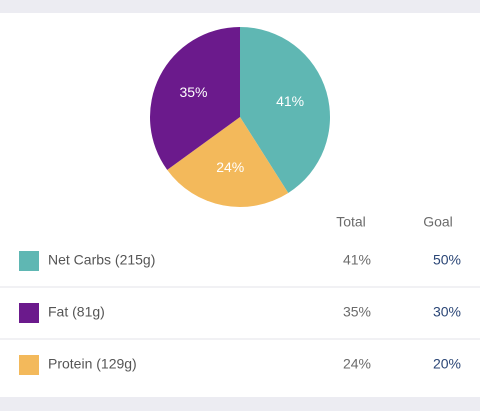  Describe the element at coordinates (447, 364) in the screenshot. I see `row-goal: 20%` at that location.